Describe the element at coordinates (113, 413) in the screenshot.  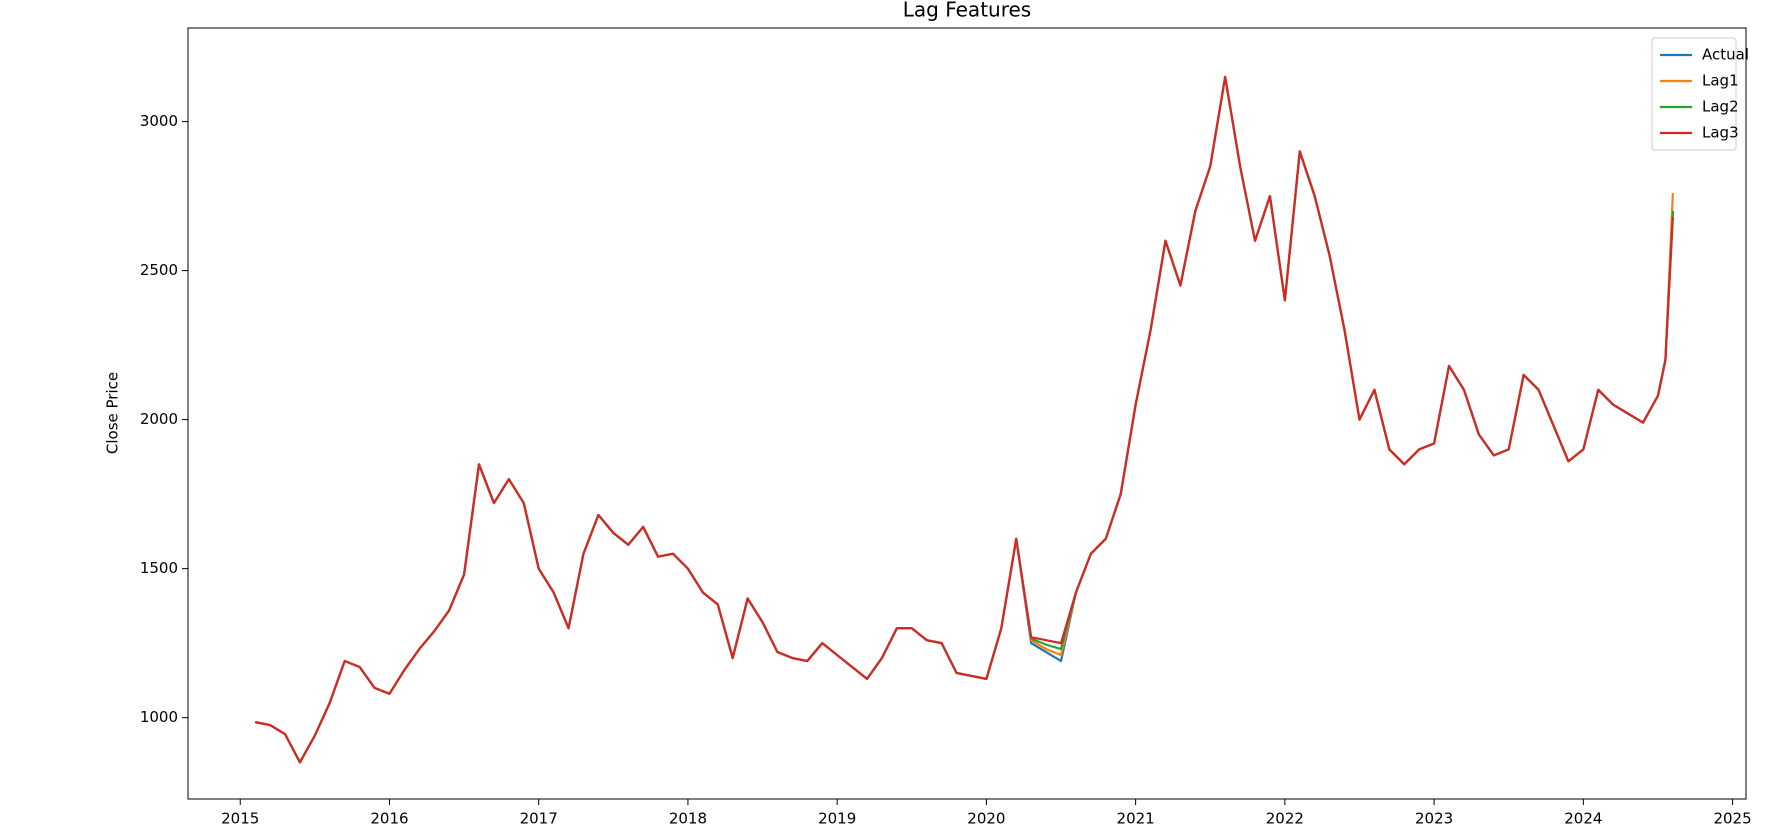
I see `y-axis-label: Close Price` at that location.